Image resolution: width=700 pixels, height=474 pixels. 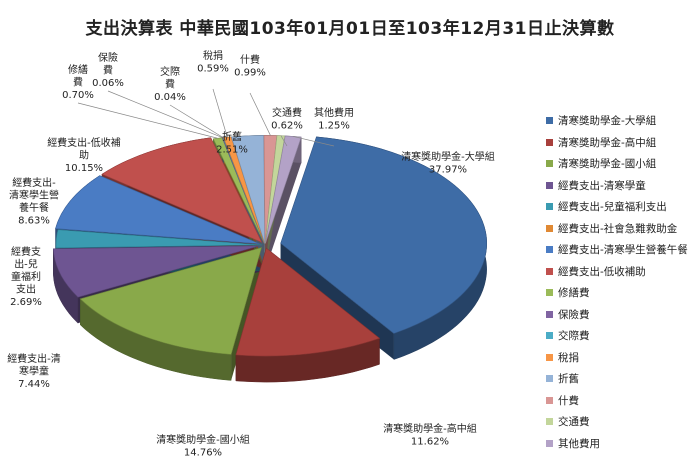 I want to click on slice-label: 經費支出-低收補助 10.15%, so click(x=84, y=155).